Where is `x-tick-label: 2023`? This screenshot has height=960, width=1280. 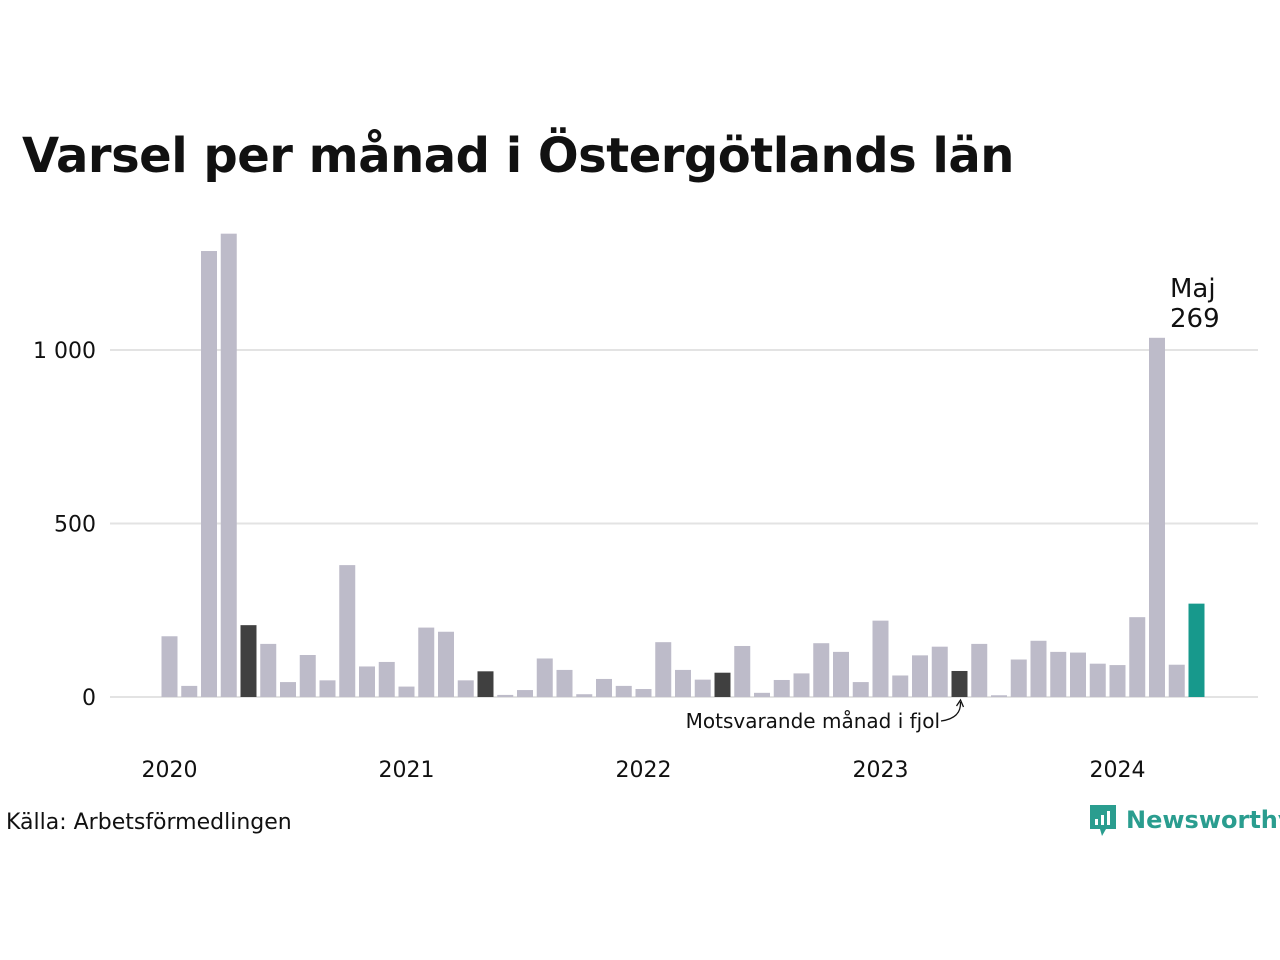 x-tick-label: 2023 is located at coordinates (881, 770).